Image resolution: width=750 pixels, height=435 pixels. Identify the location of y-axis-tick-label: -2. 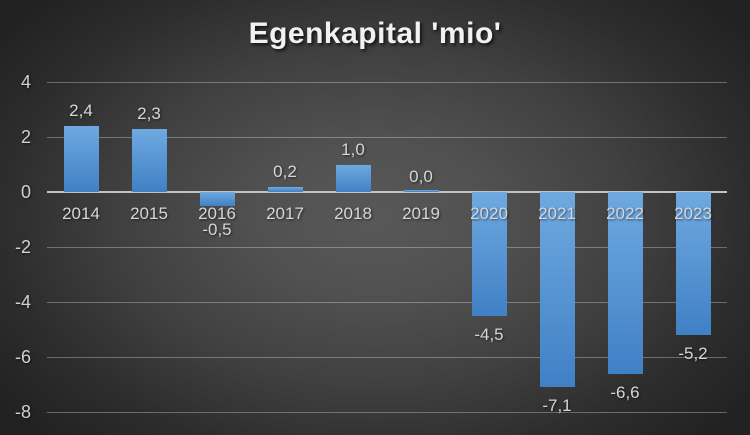
(22, 247).